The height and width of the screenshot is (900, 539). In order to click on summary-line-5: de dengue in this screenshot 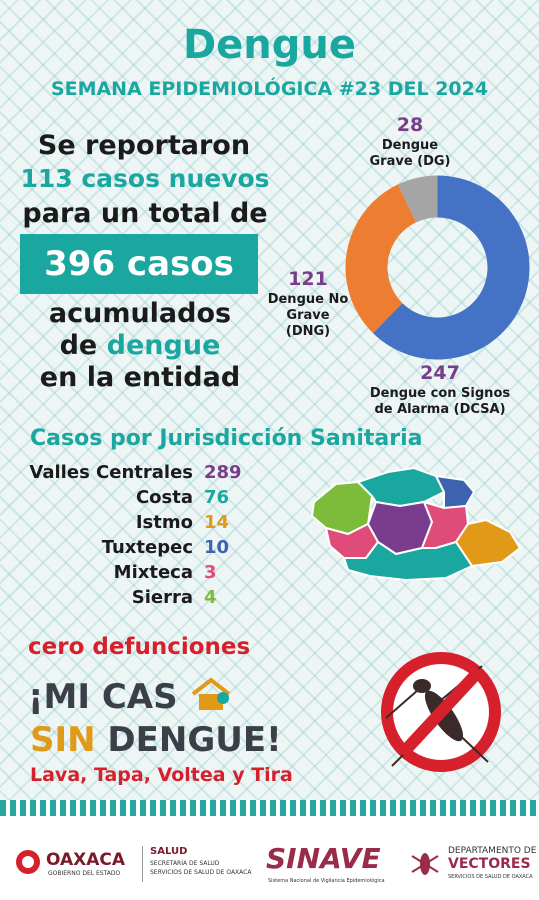, I will do `click(140, 345)`.